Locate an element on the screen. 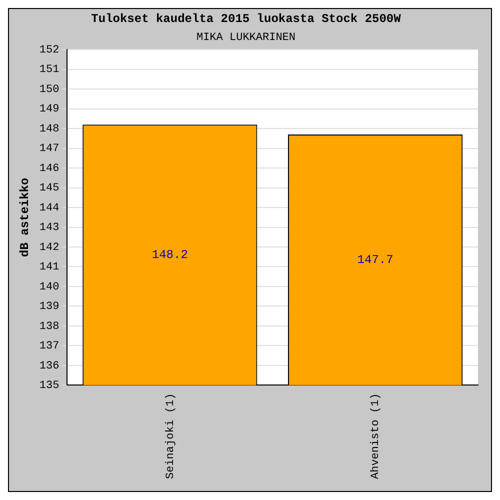 This screenshot has height=500, width=500. y-tick-label: 143 is located at coordinates (49, 228).